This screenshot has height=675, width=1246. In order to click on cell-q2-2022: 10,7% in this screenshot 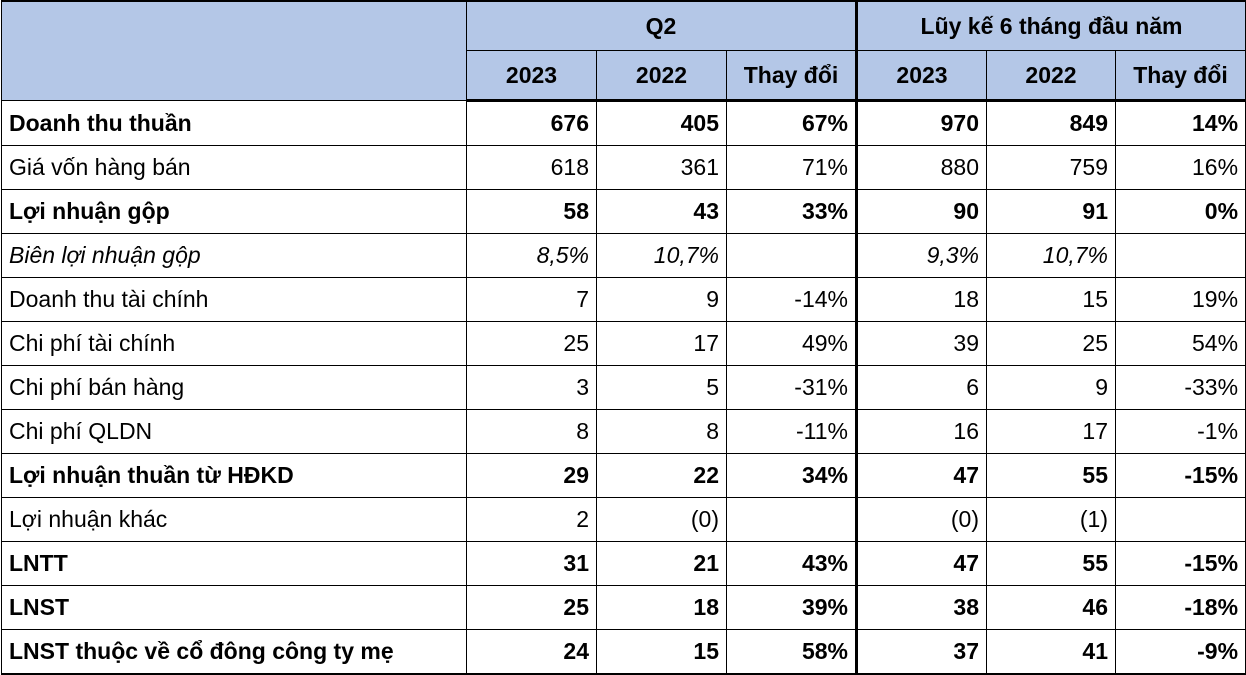, I will do `click(661, 255)`.